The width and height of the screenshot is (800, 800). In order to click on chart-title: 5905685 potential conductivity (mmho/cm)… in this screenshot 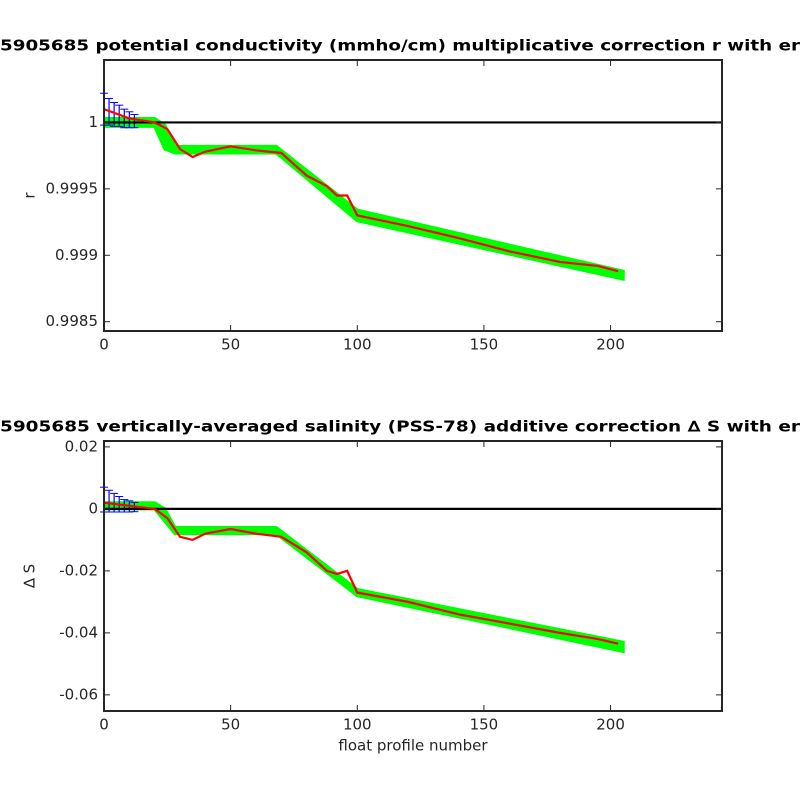, I will do `click(400, 46)`.